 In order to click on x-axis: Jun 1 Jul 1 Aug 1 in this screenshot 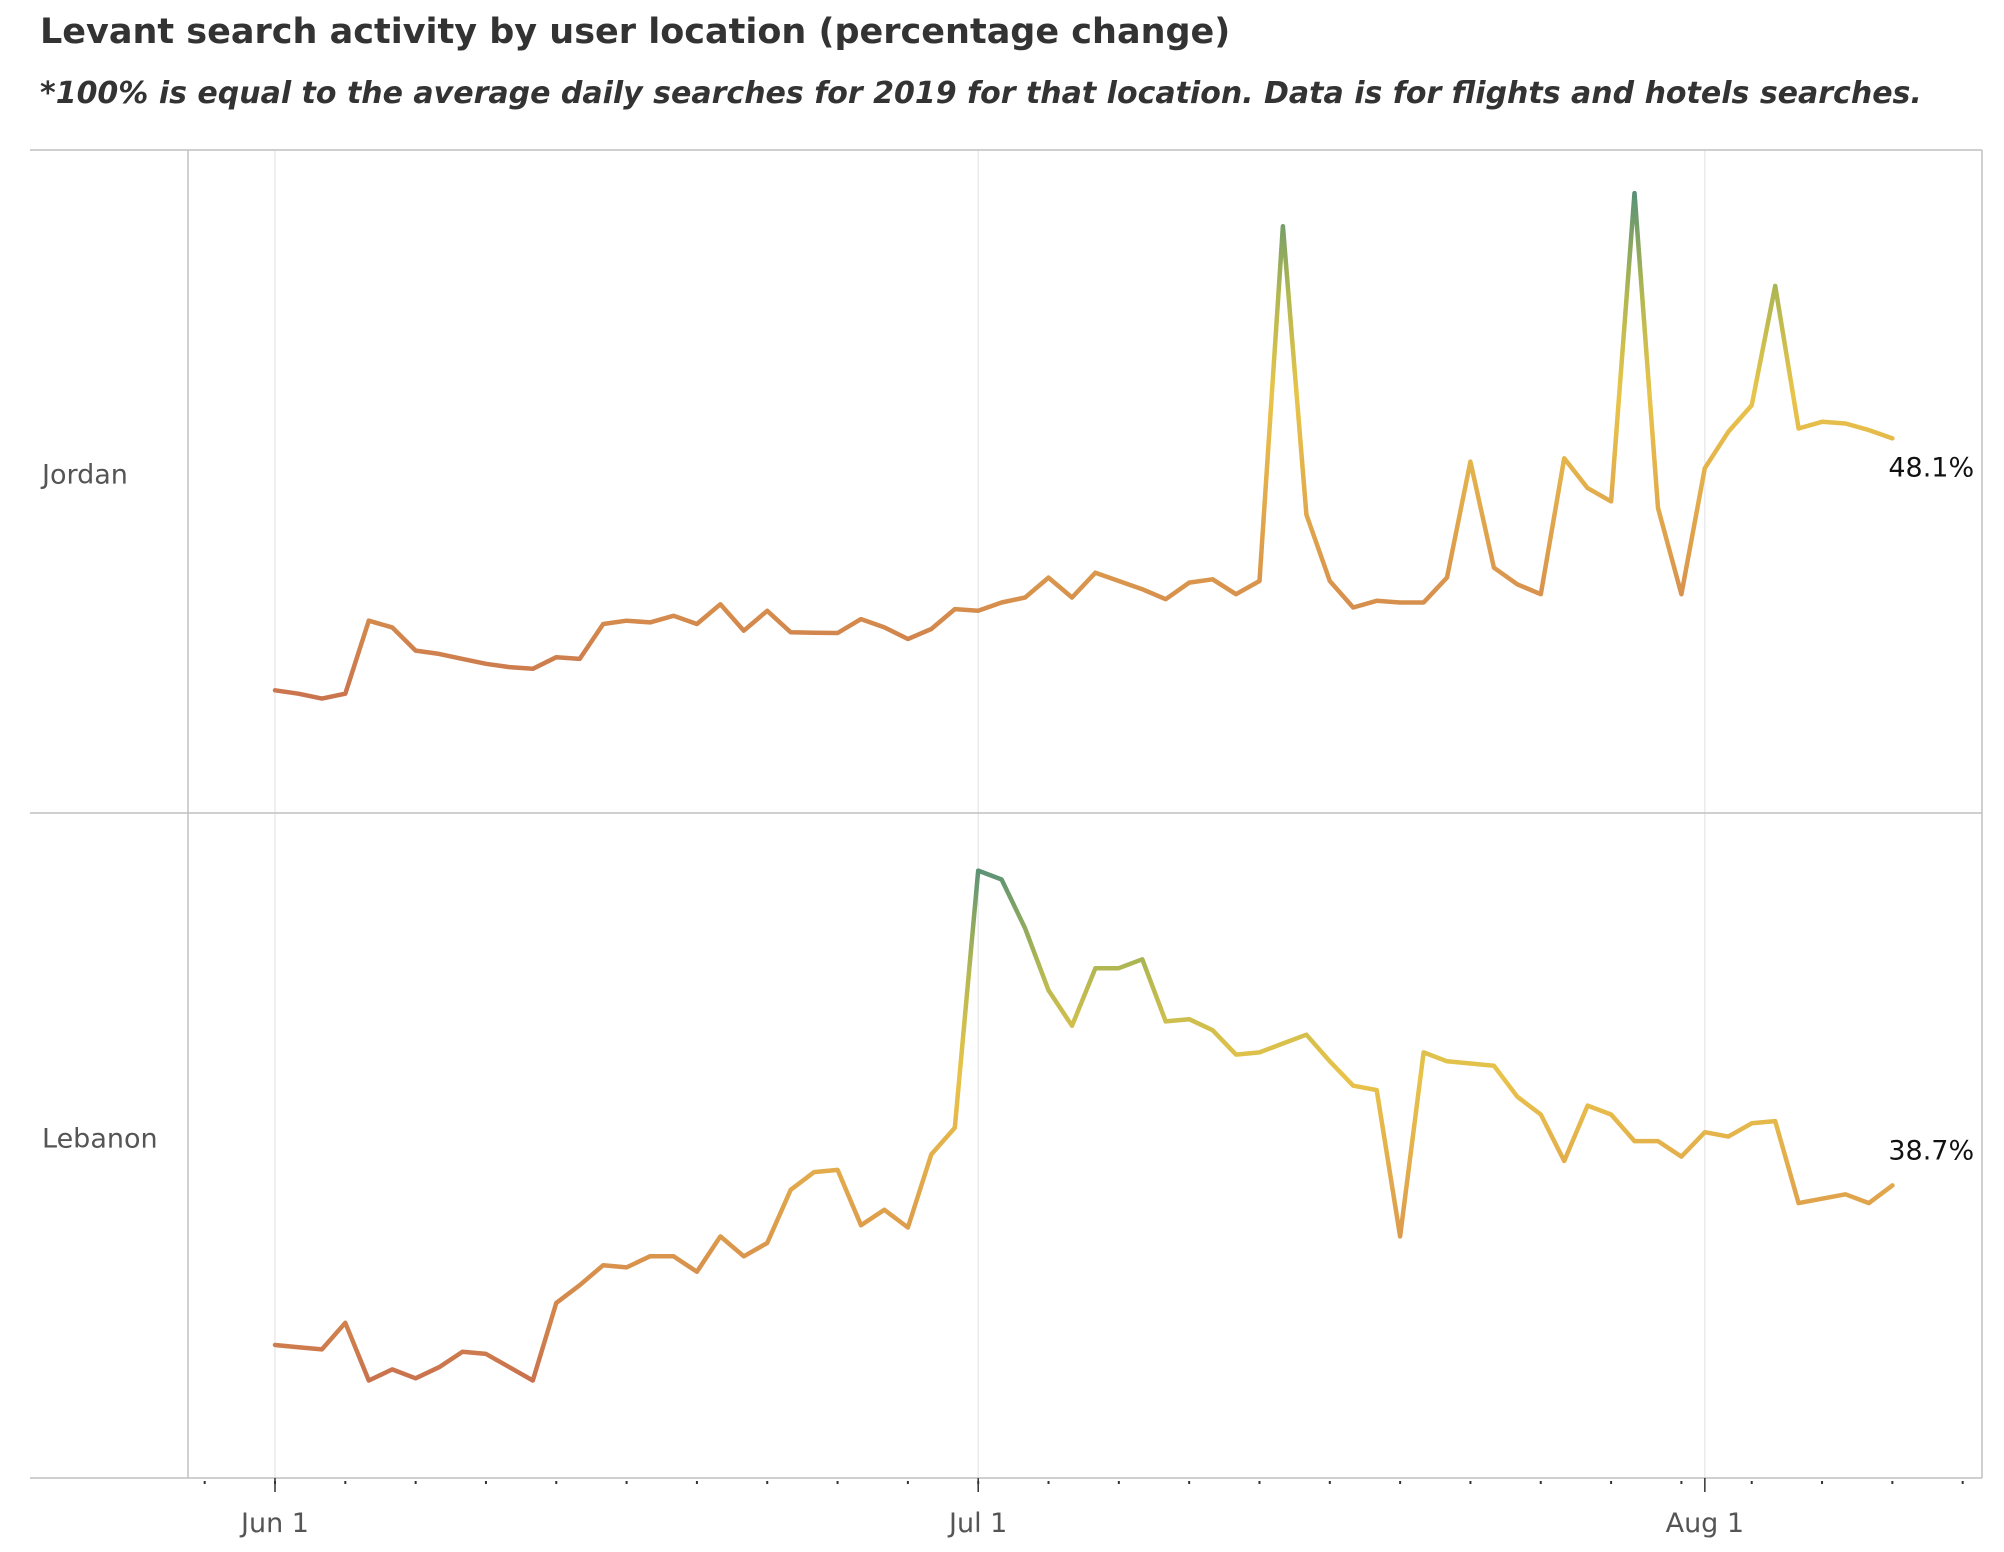, I will do `click(1083, 1508)`.